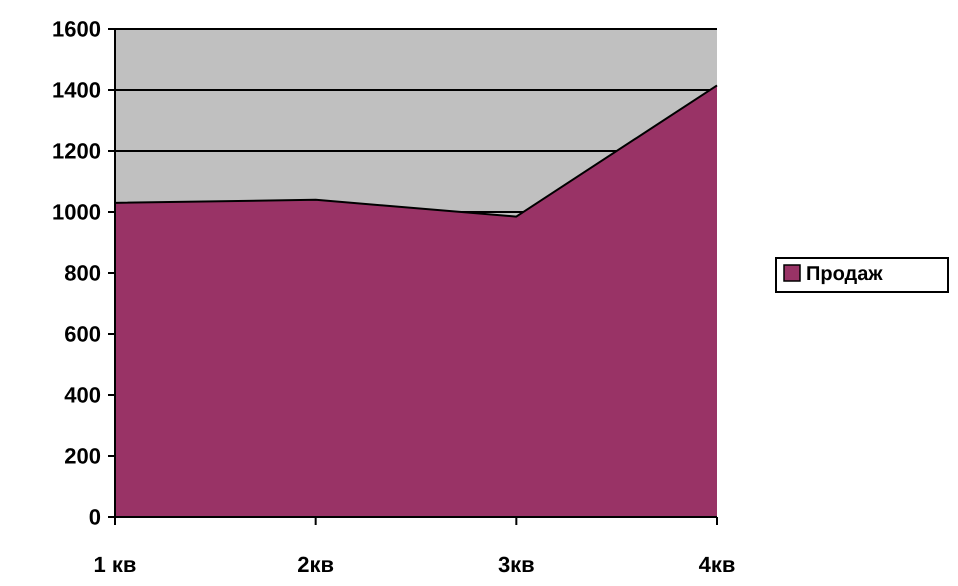 The width and height of the screenshot is (958, 586). What do you see at coordinates (82, 273) in the screenshot?
I see `y-tick-label: 800` at bounding box center [82, 273].